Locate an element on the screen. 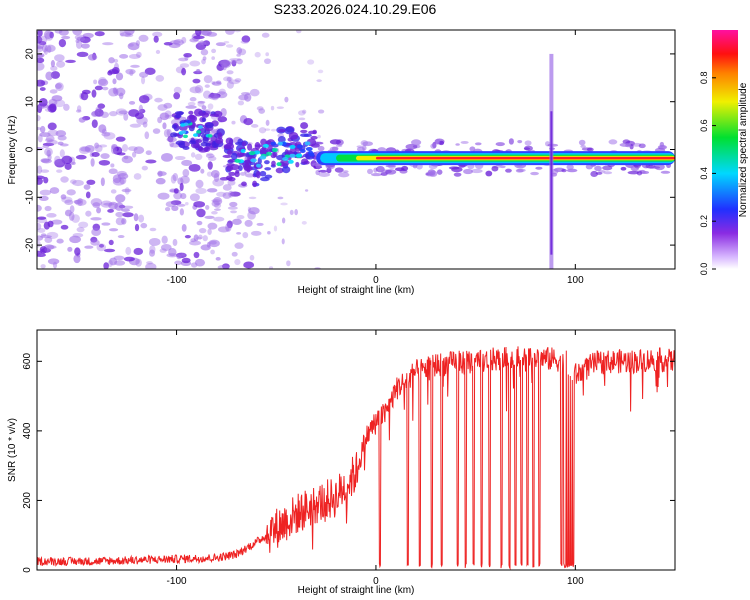 Image resolution: width=750 pixels, height=600 pixels. snr-ylabel: SNR (10 * v/v) is located at coordinates (12, 450).